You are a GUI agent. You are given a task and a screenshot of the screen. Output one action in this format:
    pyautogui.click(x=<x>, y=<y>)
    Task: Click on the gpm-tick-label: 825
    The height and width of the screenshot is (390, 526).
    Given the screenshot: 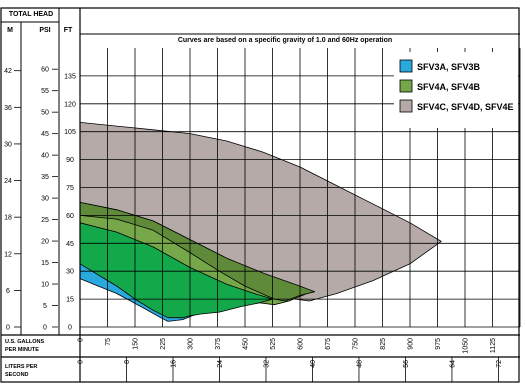 What is the action you would take?
    pyautogui.click(x=383, y=344)
    